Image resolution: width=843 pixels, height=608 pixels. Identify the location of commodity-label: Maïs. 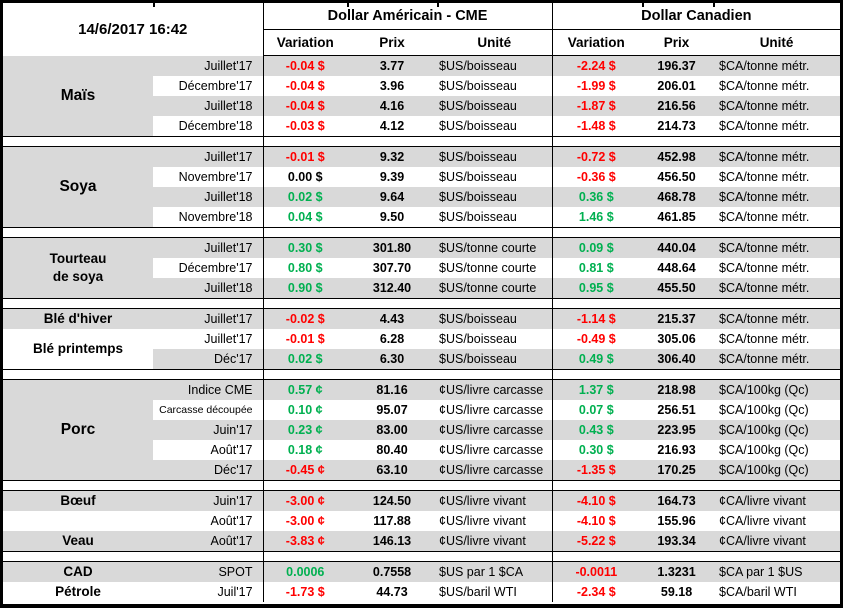
(78, 95).